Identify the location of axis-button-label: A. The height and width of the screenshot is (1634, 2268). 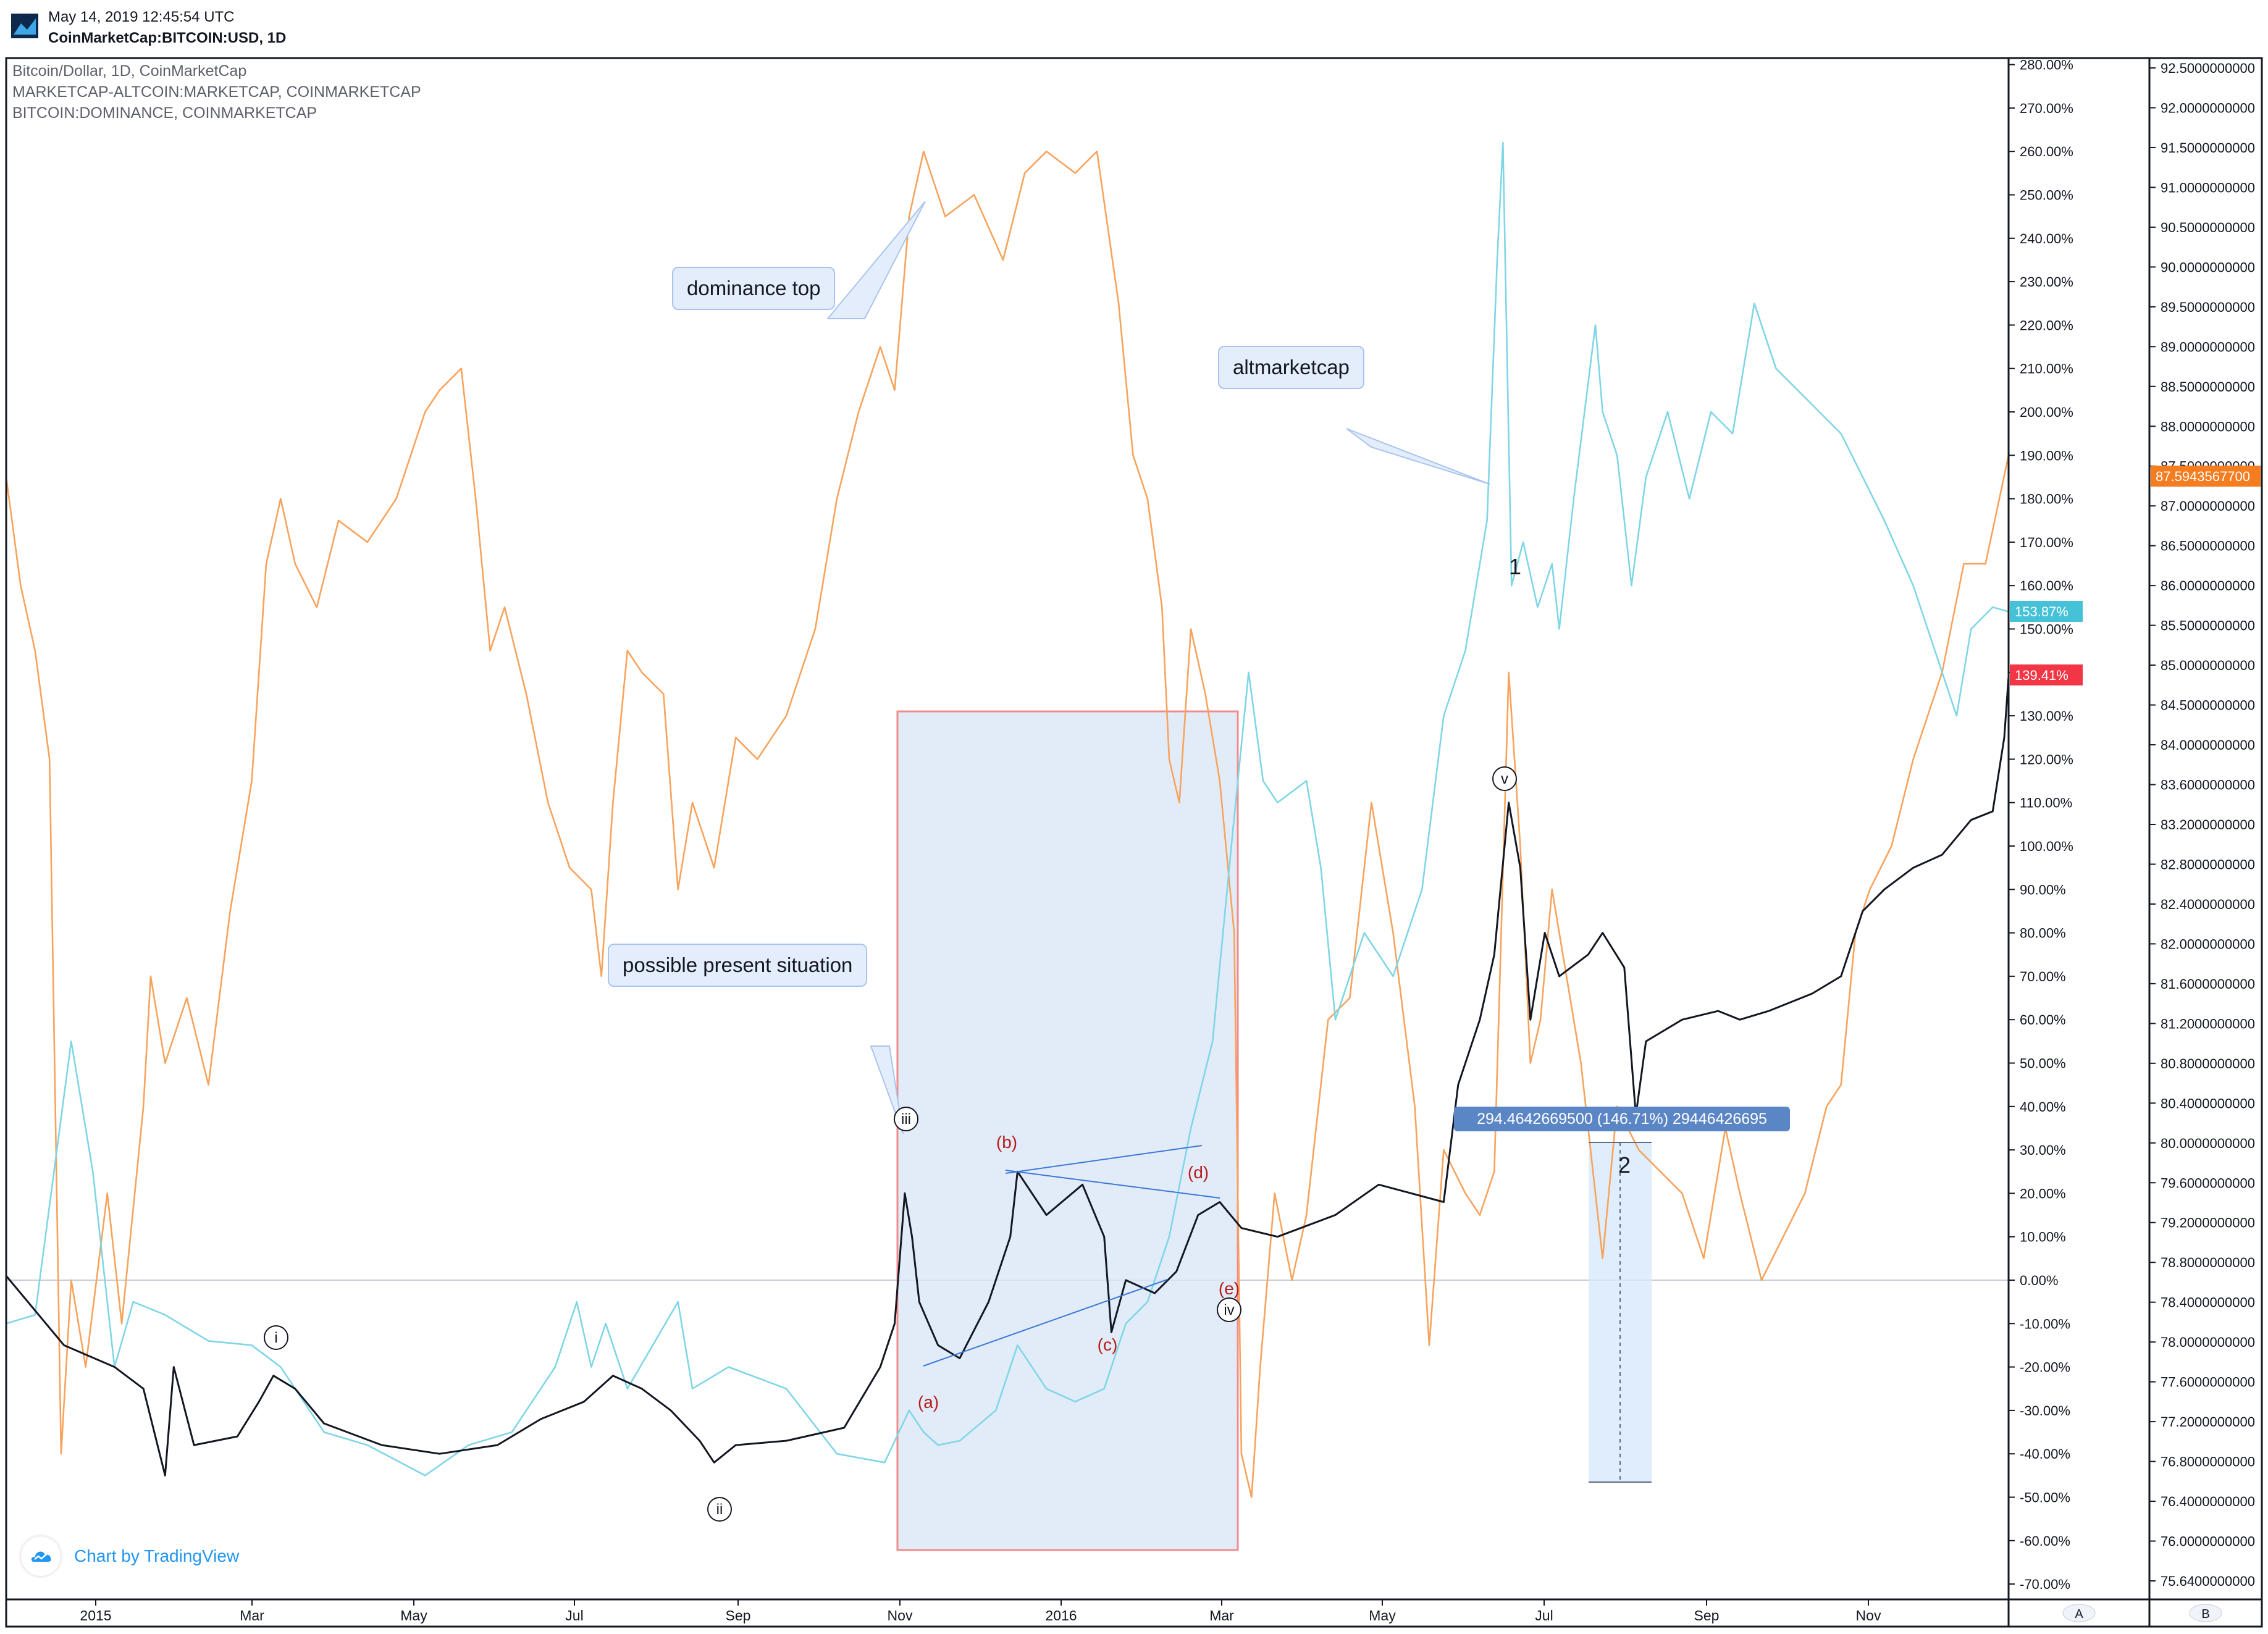
(2079, 1614).